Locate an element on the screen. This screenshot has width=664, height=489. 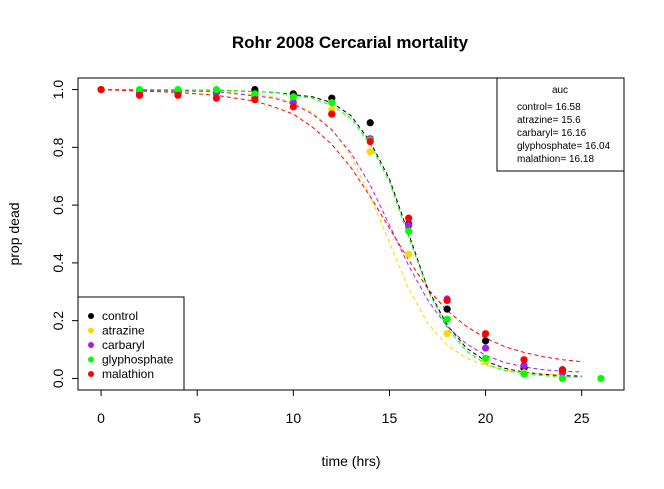
y-tick-label: 0.8 is located at coordinates (58, 147).